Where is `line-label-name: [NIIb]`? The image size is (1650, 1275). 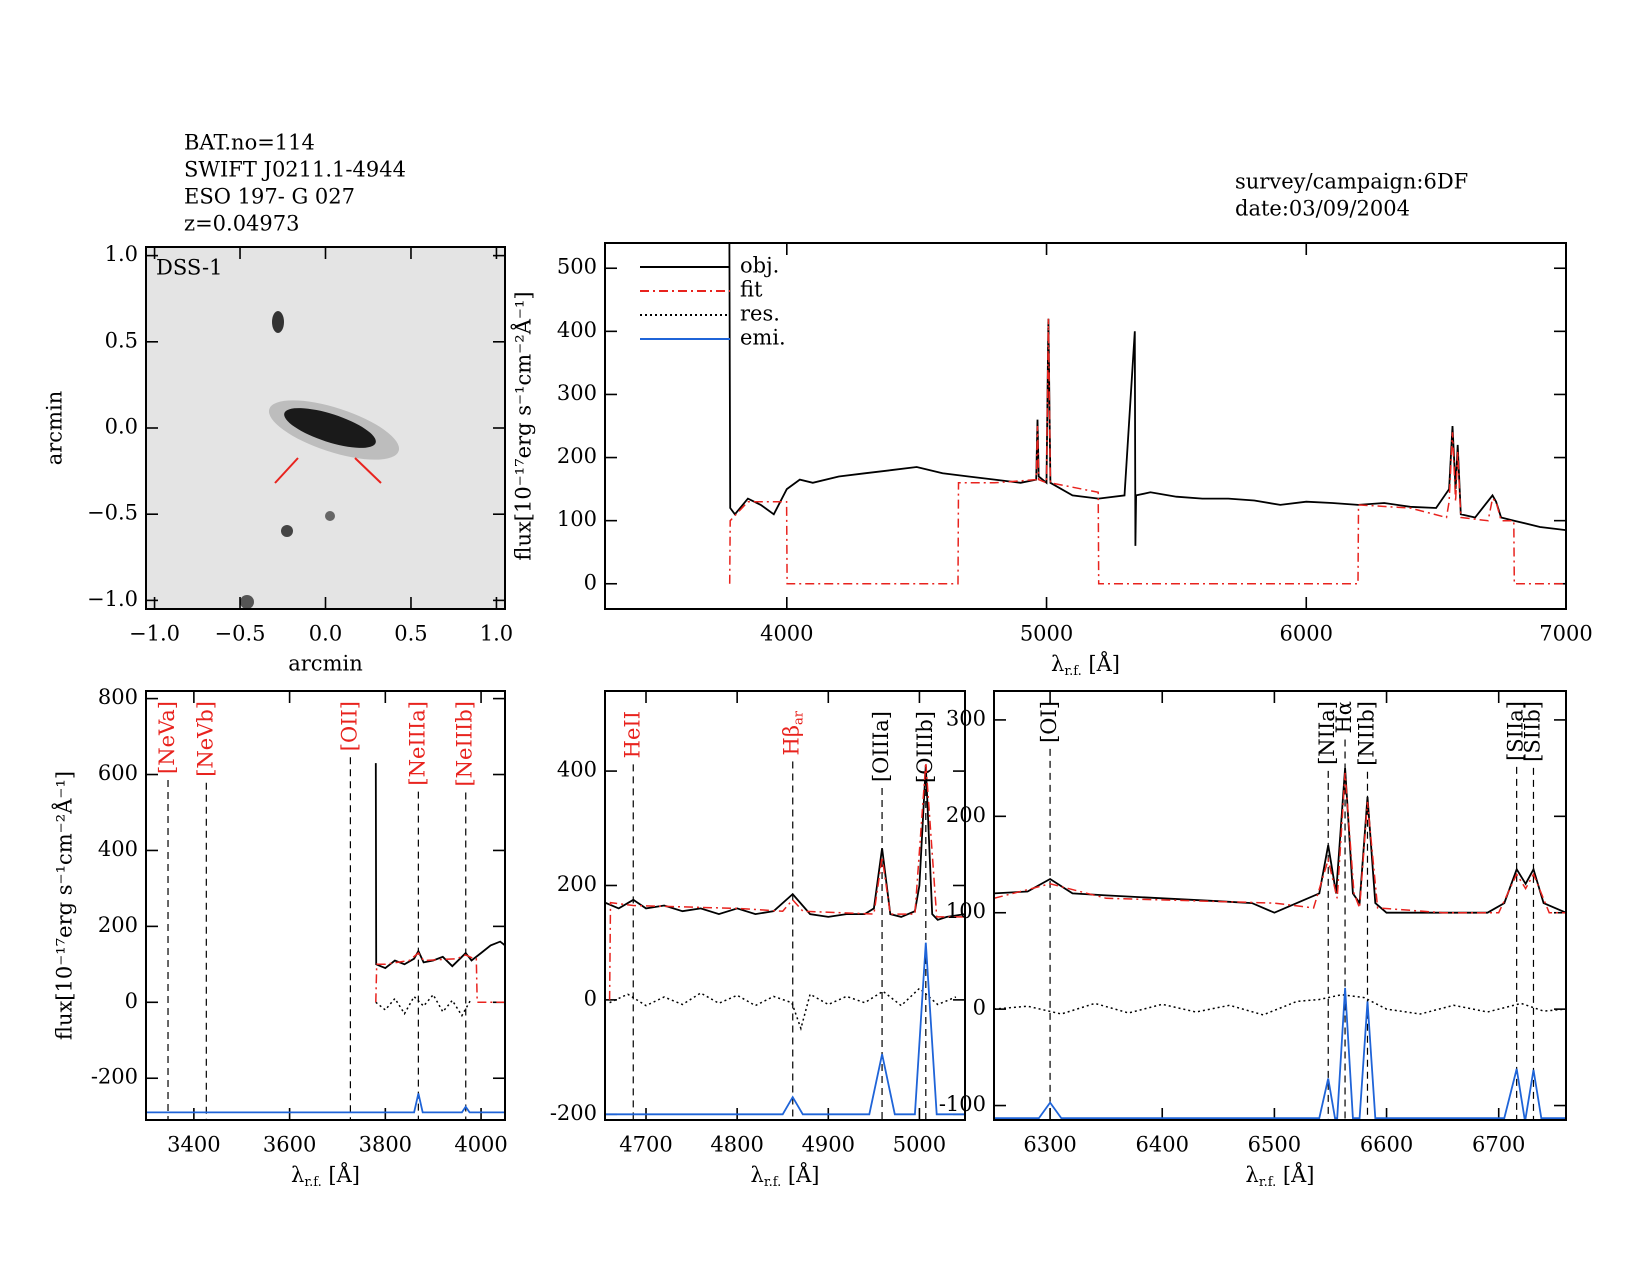 line-label-name: [NIIb] is located at coordinates (1366, 733).